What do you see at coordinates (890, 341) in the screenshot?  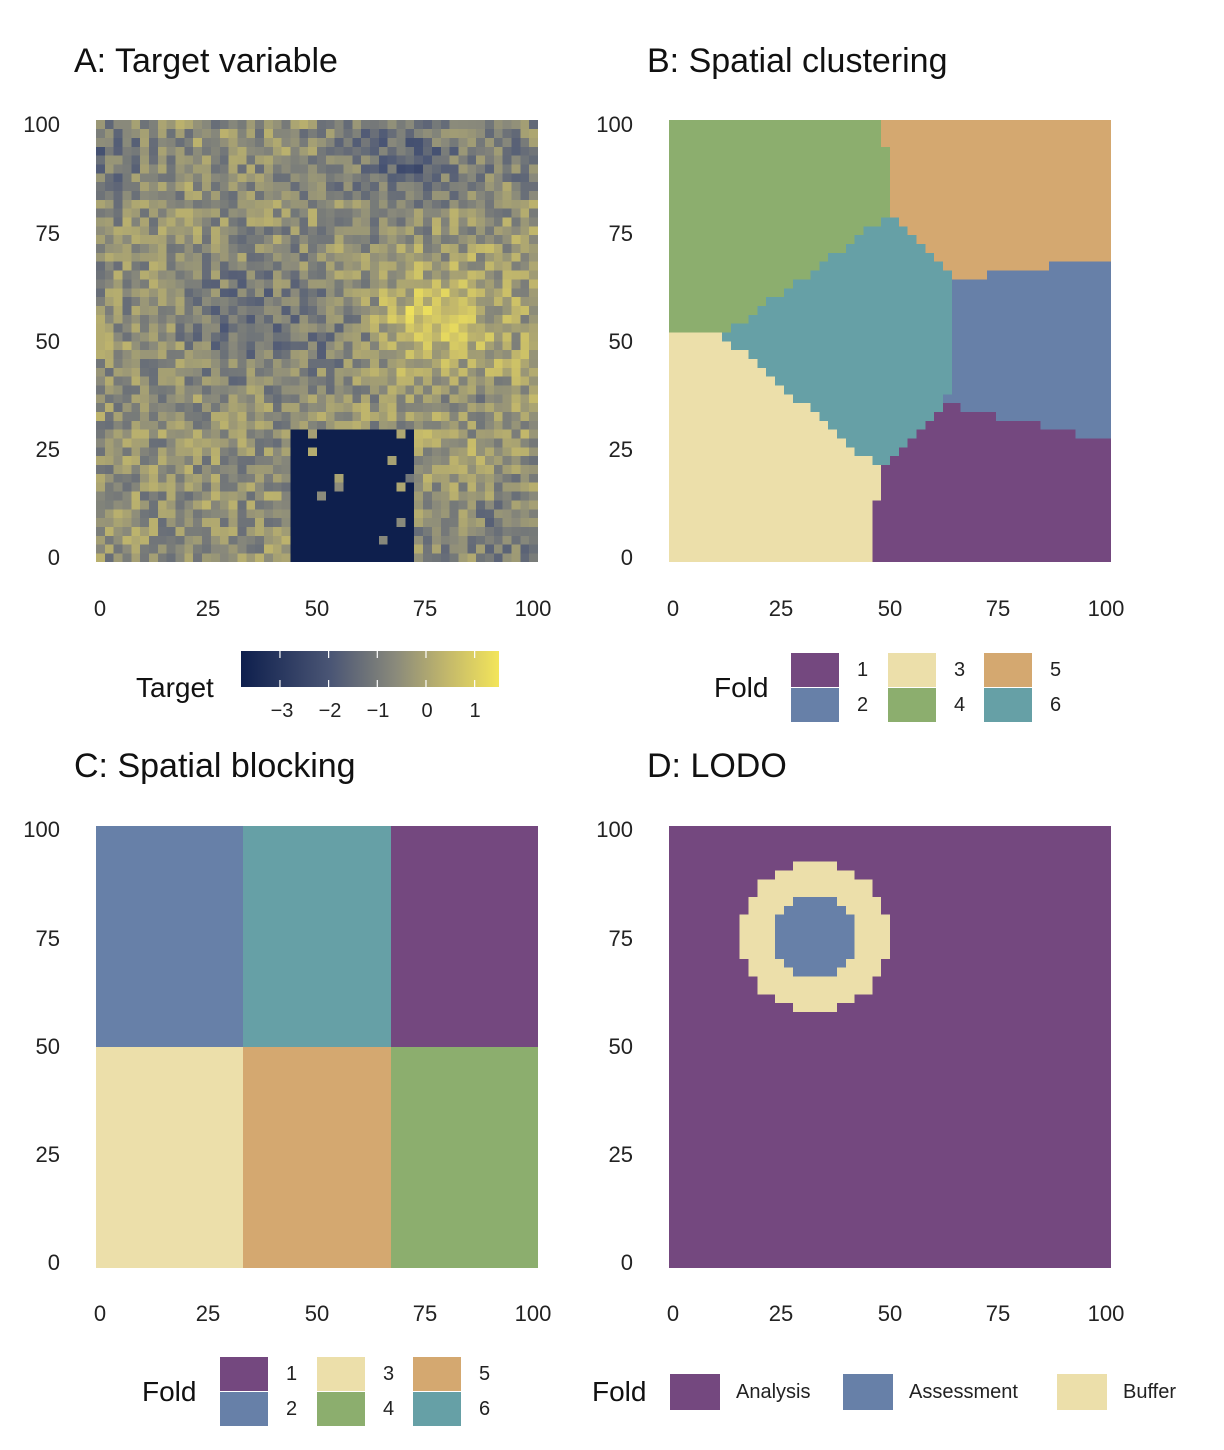 I see `spatial-clustering-map` at bounding box center [890, 341].